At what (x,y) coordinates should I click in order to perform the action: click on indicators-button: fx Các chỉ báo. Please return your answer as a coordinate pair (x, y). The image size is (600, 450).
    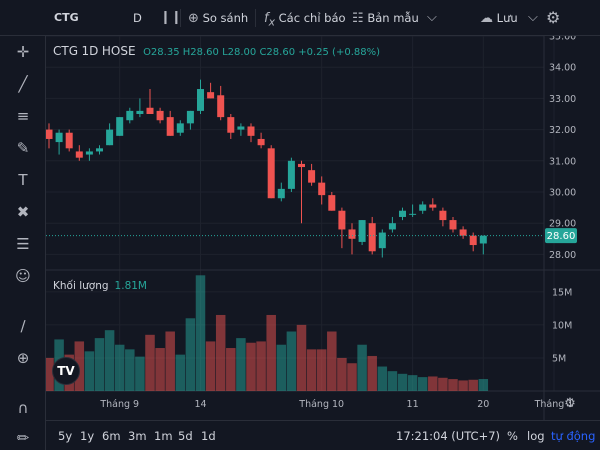
    Looking at the image, I should click on (305, 18).